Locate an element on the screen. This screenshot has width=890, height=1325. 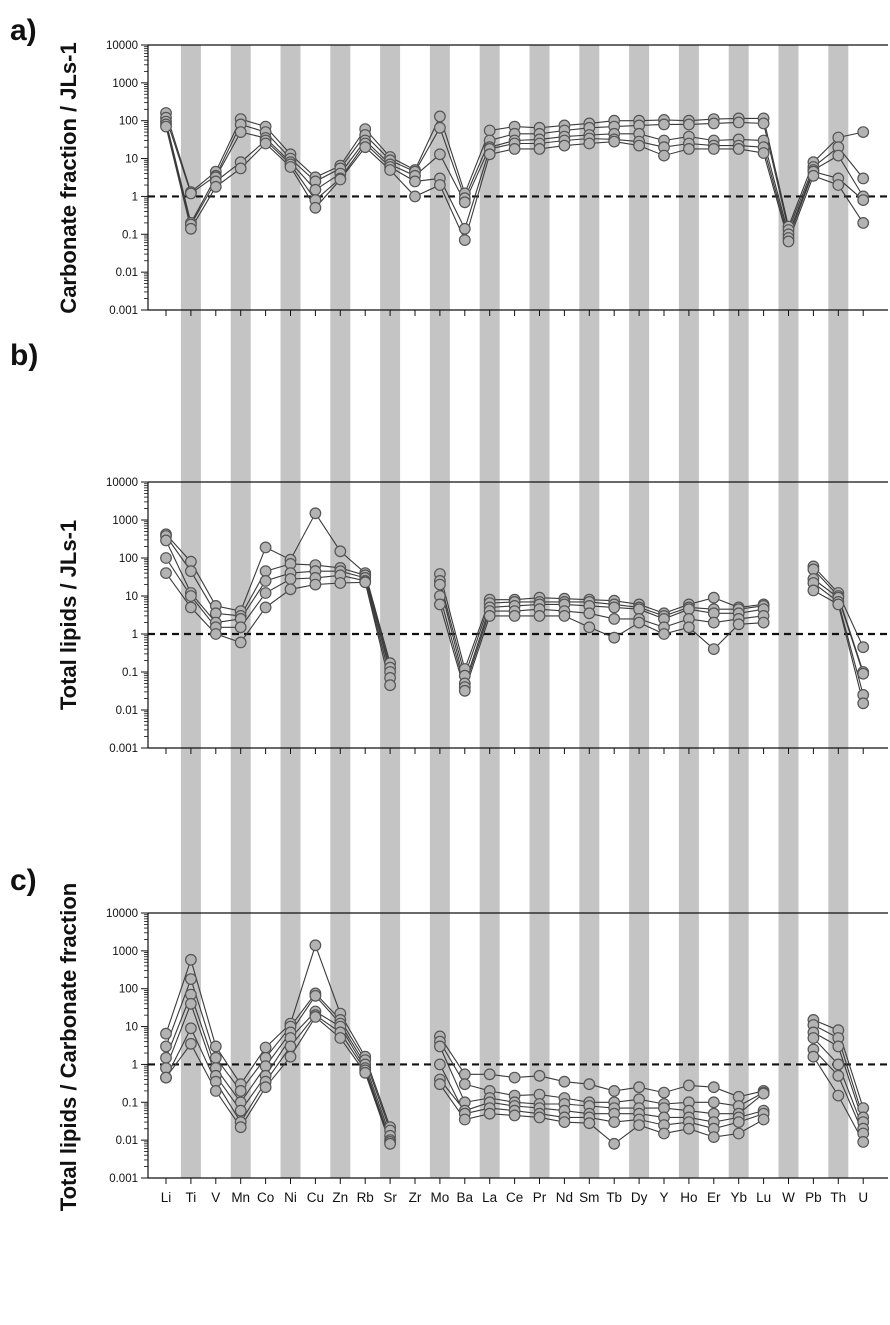
series-5-point-cu is located at coordinates (315, 584).